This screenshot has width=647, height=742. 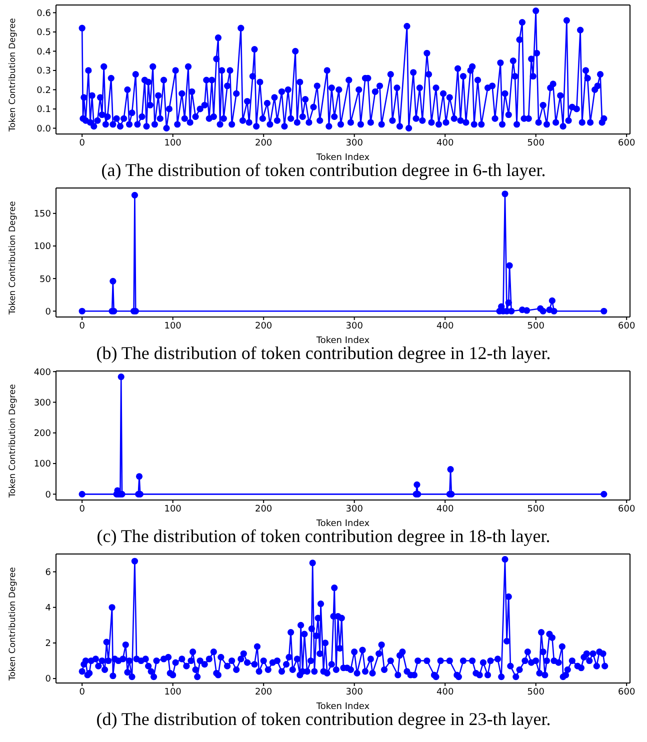 What do you see at coordinates (44, 13) in the screenshot?
I see `y-tick-label: 0.6` at bounding box center [44, 13].